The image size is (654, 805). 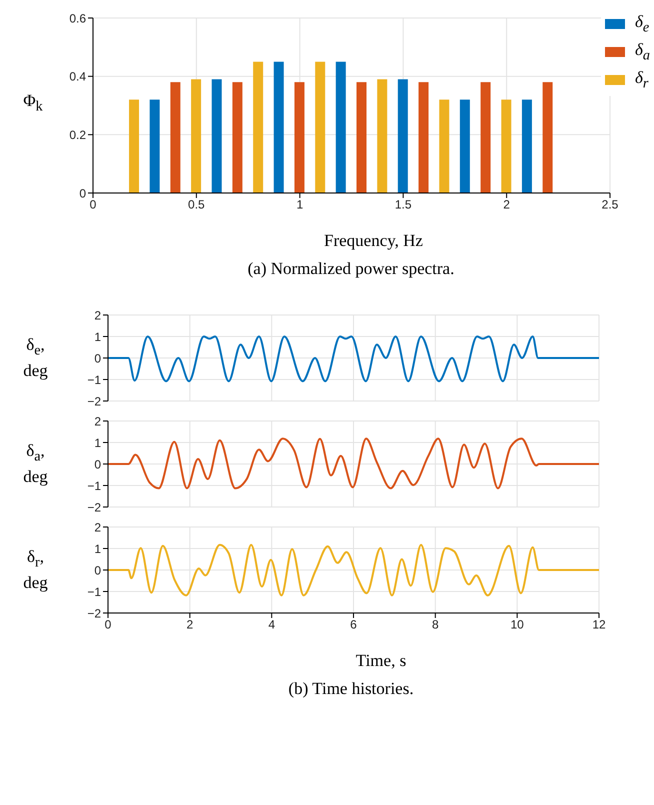 What do you see at coordinates (35, 463) in the screenshot?
I see `y-axis-title: δ$_{a}$, deg` at bounding box center [35, 463].